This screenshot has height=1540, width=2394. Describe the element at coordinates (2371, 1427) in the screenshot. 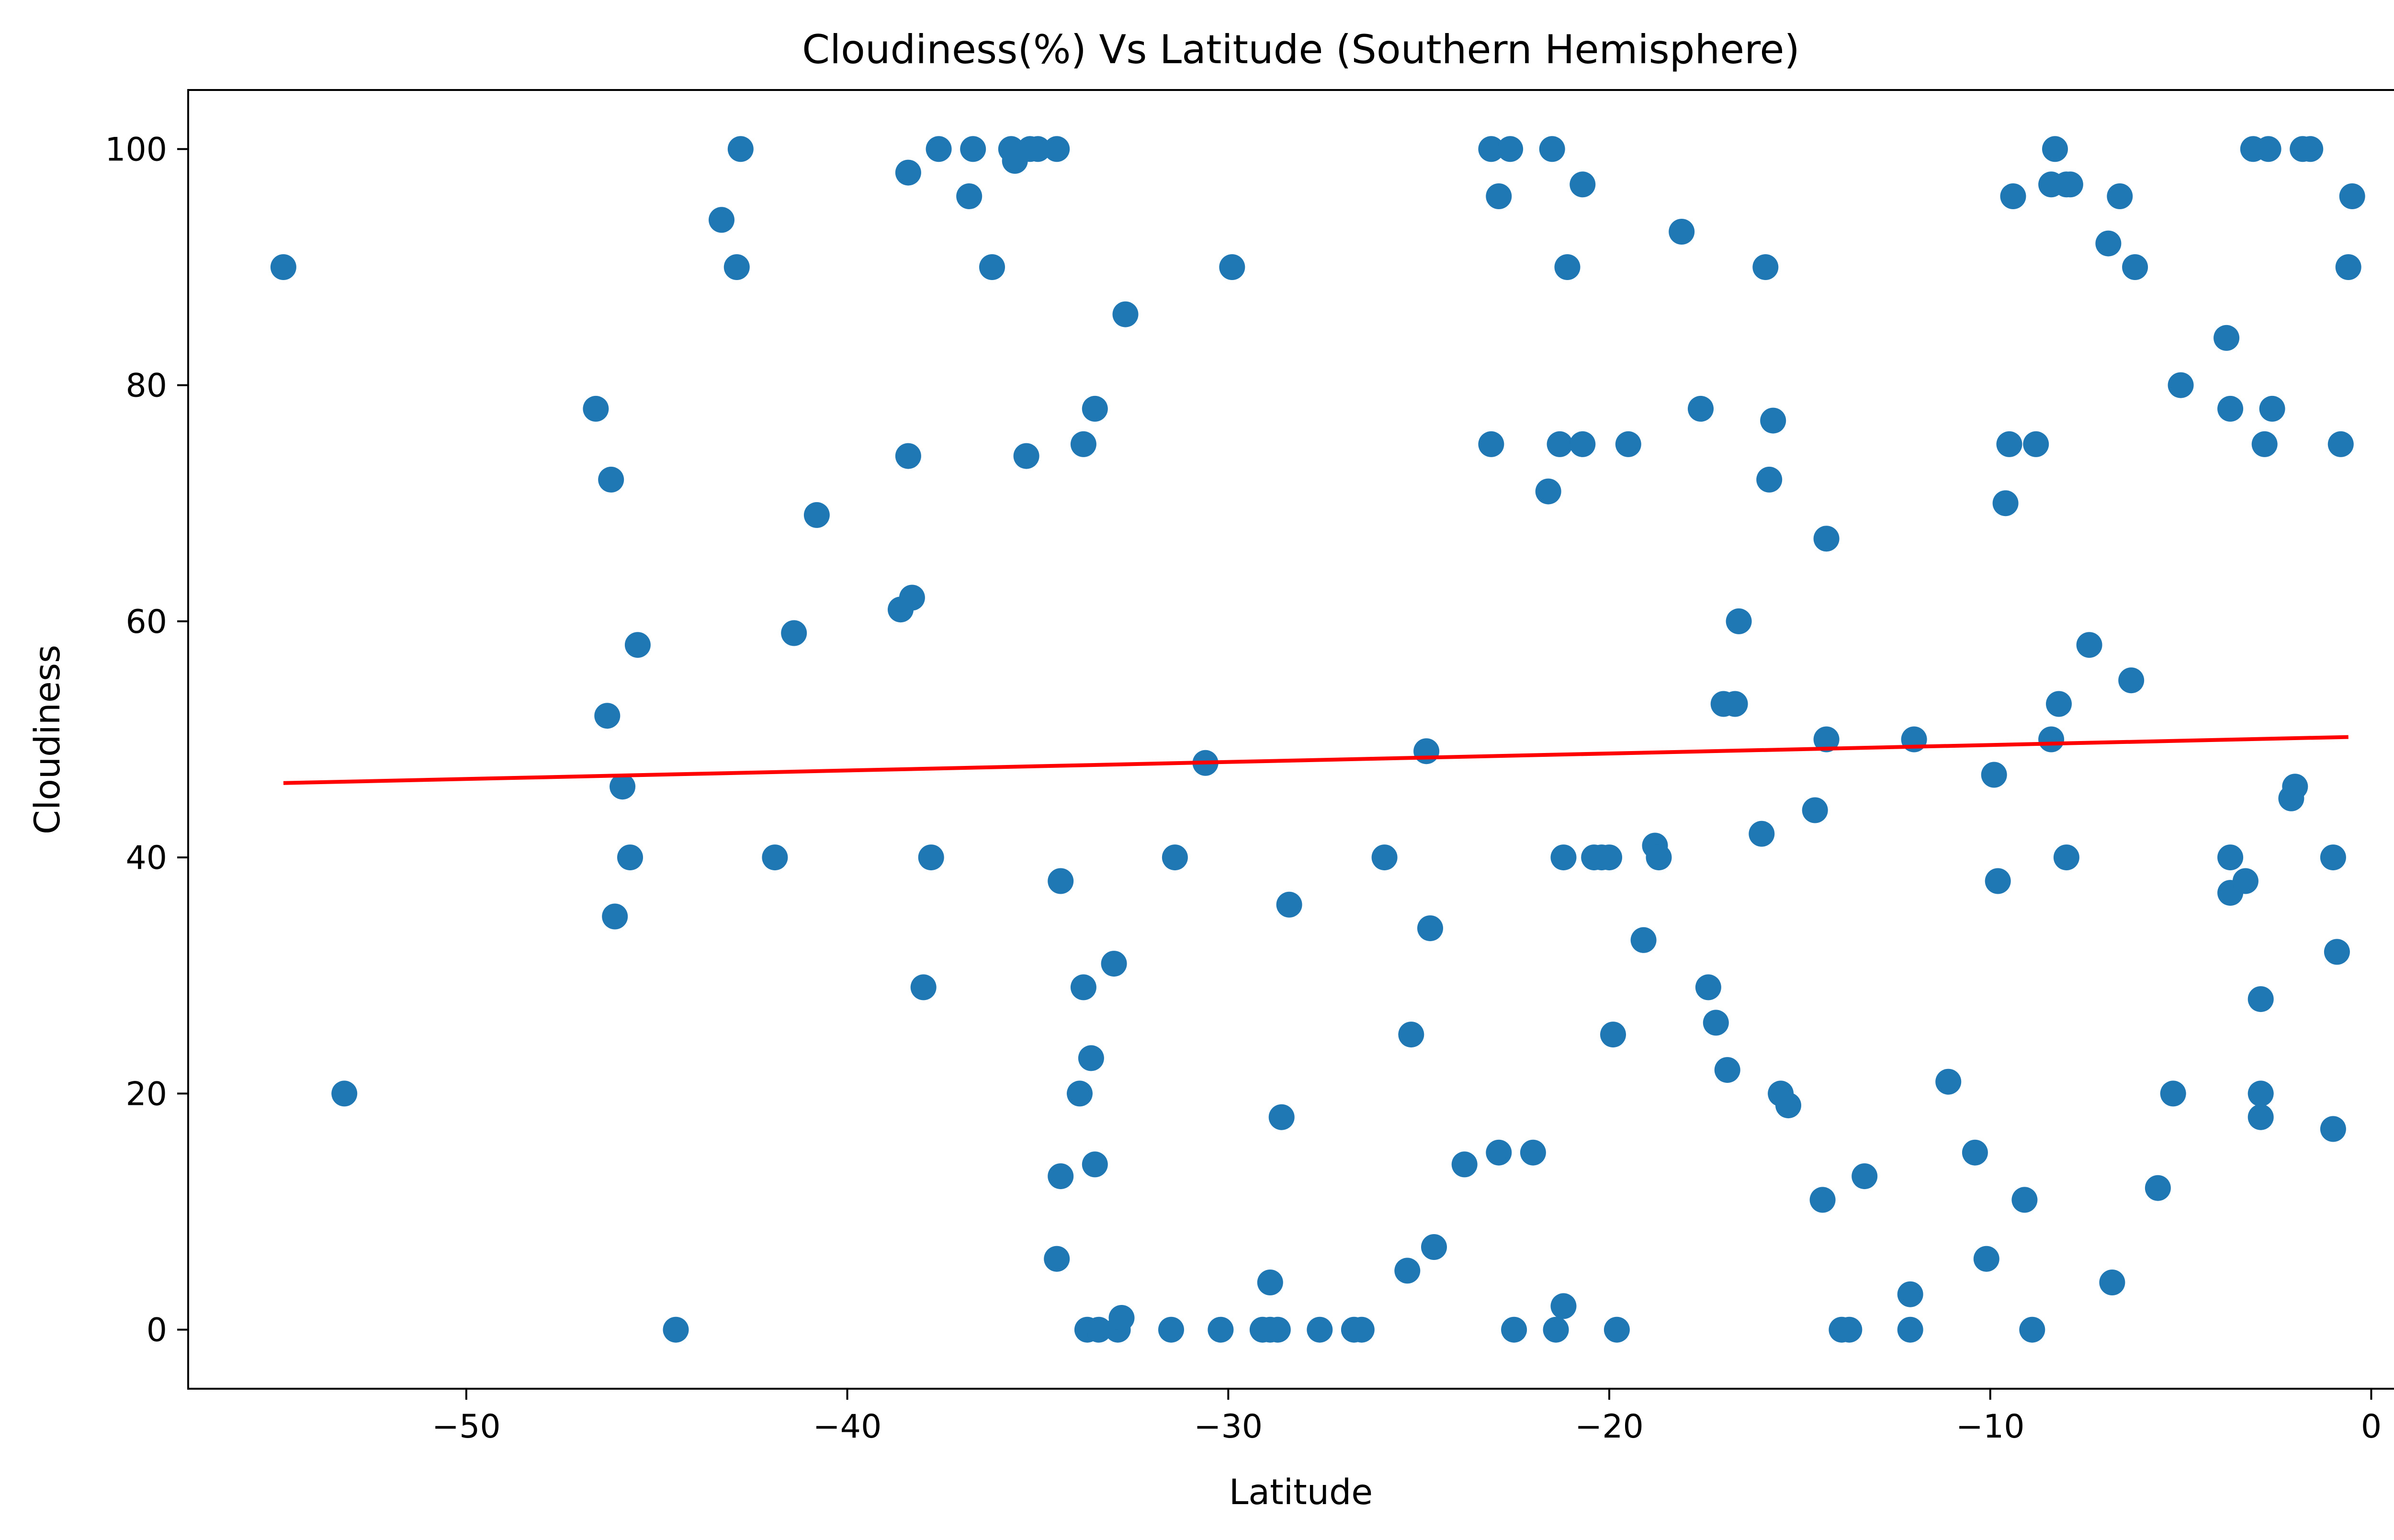

I see `x-tick-label: 0` at that location.